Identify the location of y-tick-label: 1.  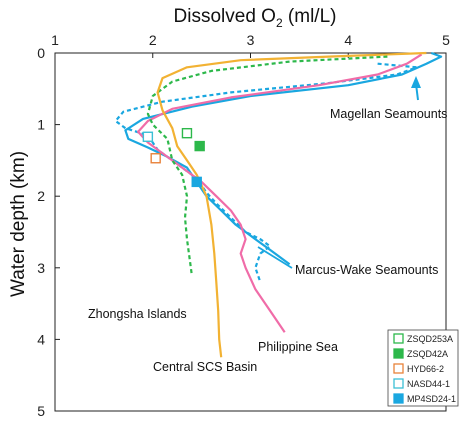
(41, 125).